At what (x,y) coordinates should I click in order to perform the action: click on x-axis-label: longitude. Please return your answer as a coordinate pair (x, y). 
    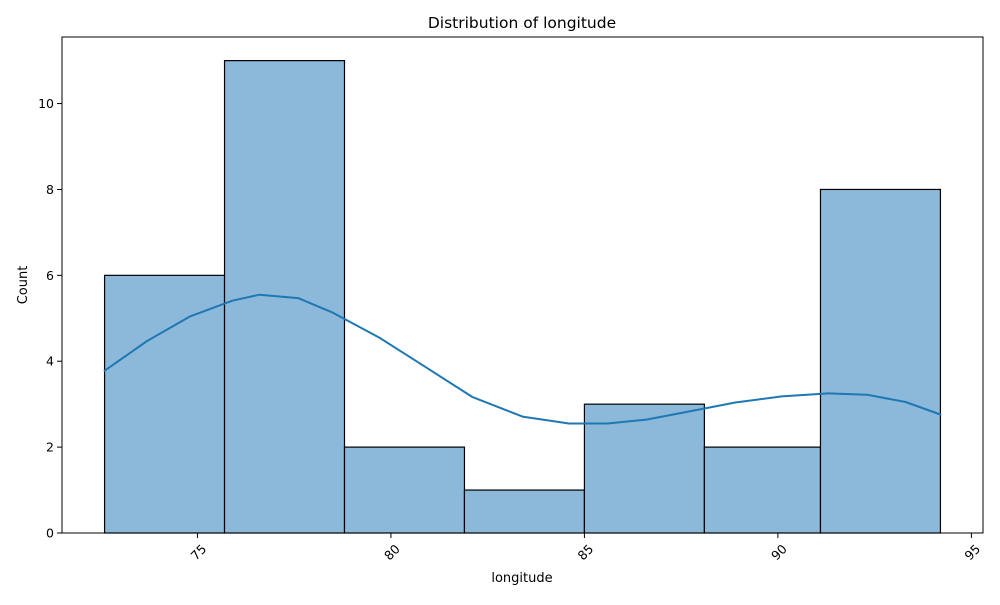
    Looking at the image, I should click on (521, 578).